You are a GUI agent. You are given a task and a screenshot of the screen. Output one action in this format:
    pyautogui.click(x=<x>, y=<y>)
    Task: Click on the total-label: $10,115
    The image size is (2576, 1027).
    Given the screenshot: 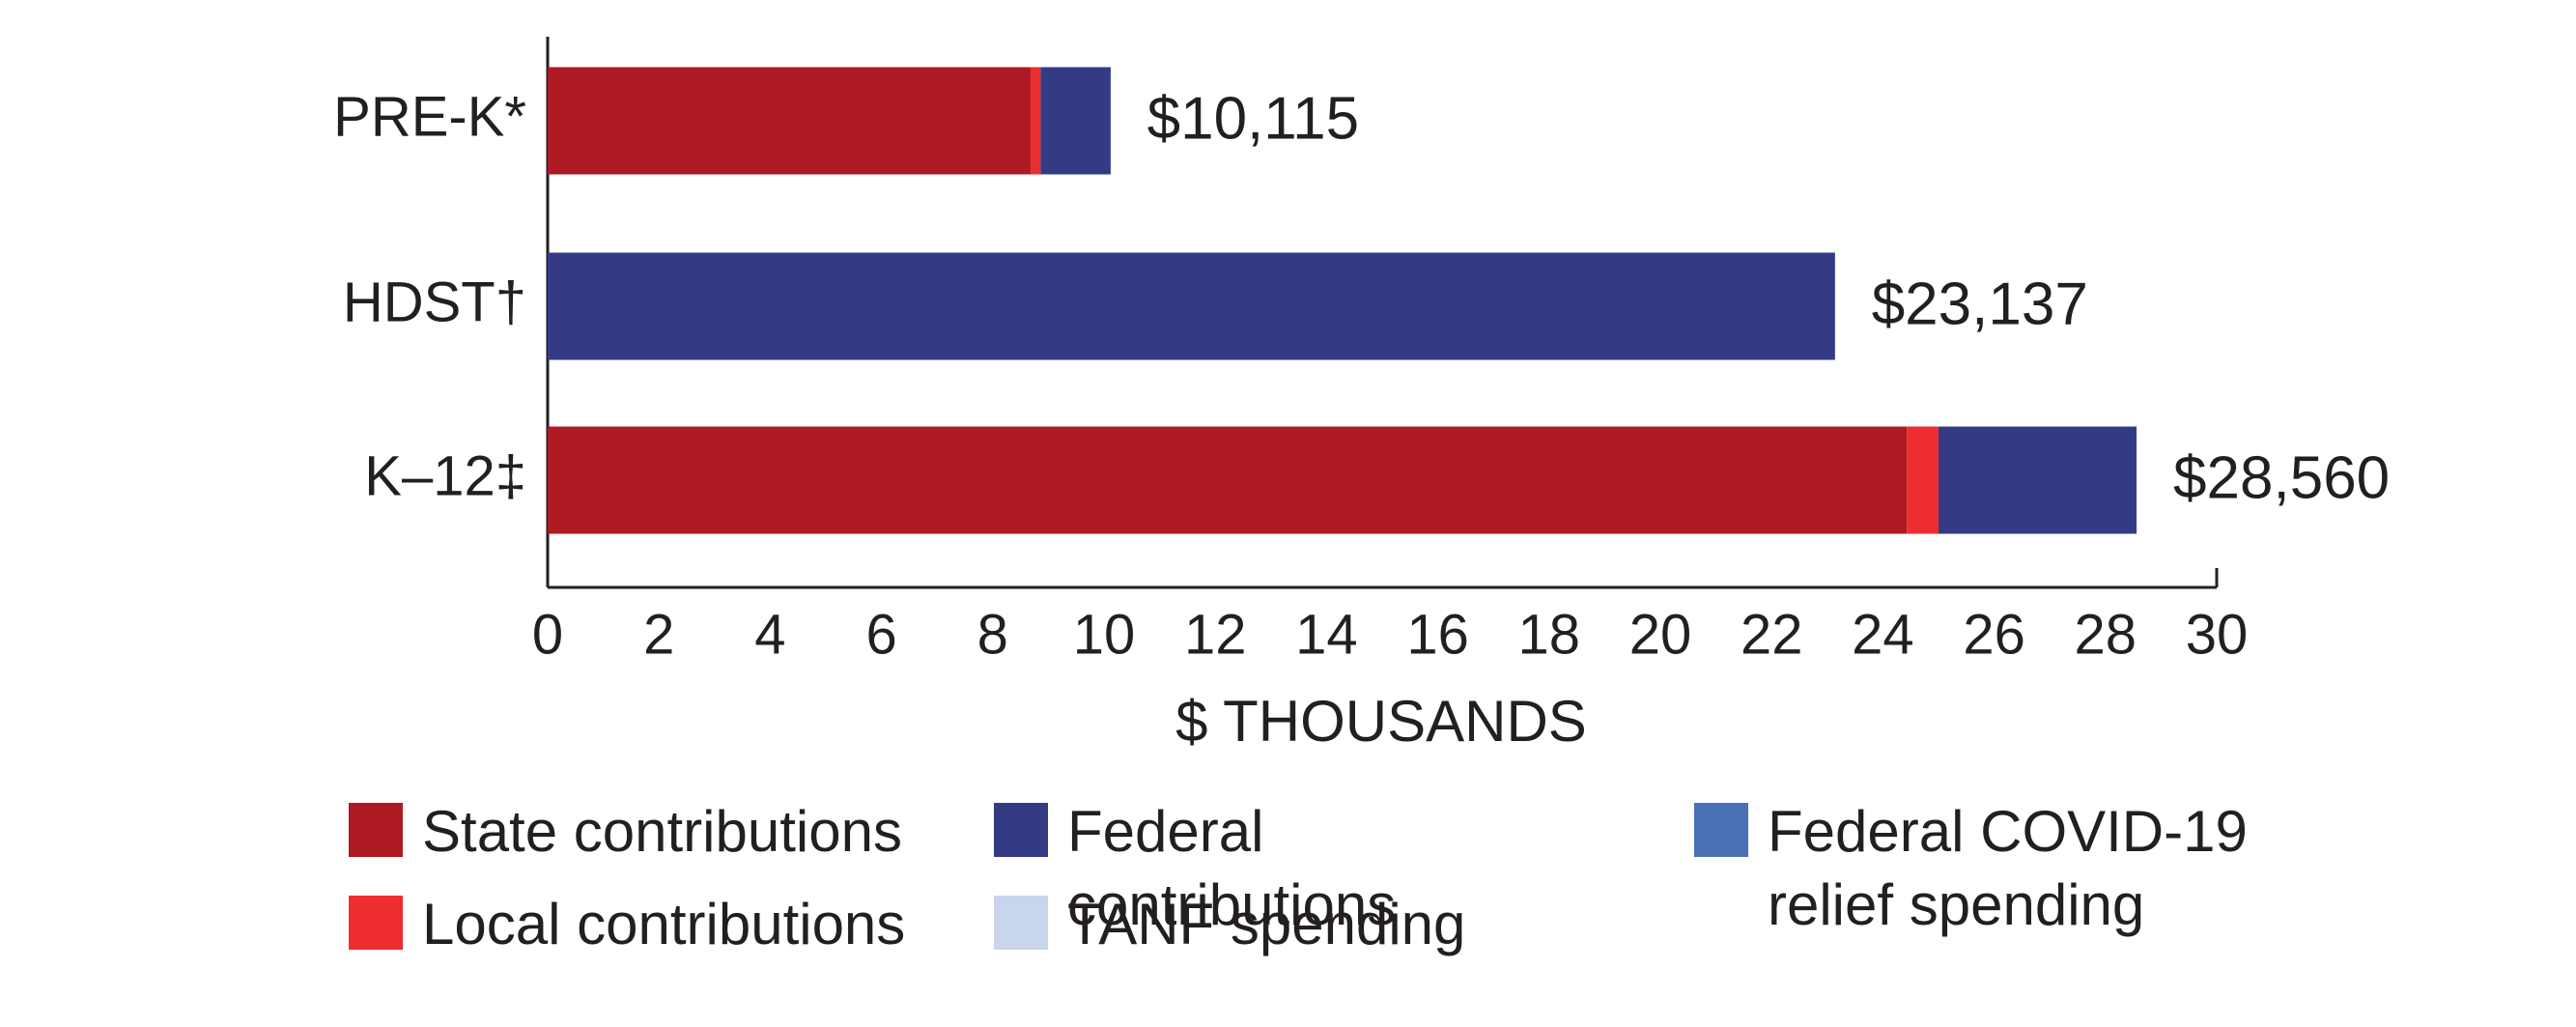 What is the action you would take?
    pyautogui.click(x=1253, y=119)
    